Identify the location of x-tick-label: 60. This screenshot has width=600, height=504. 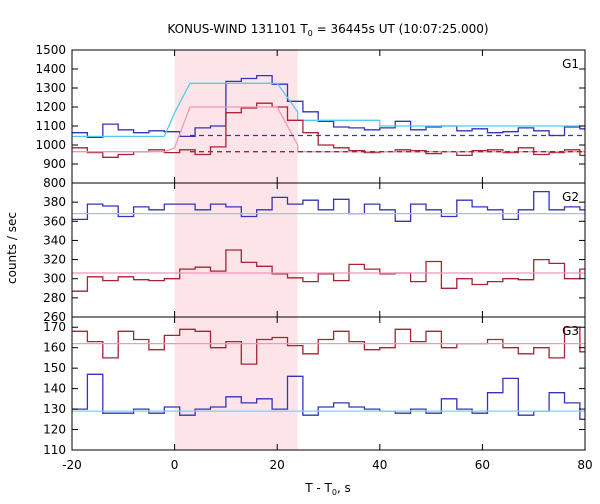
(482, 465).